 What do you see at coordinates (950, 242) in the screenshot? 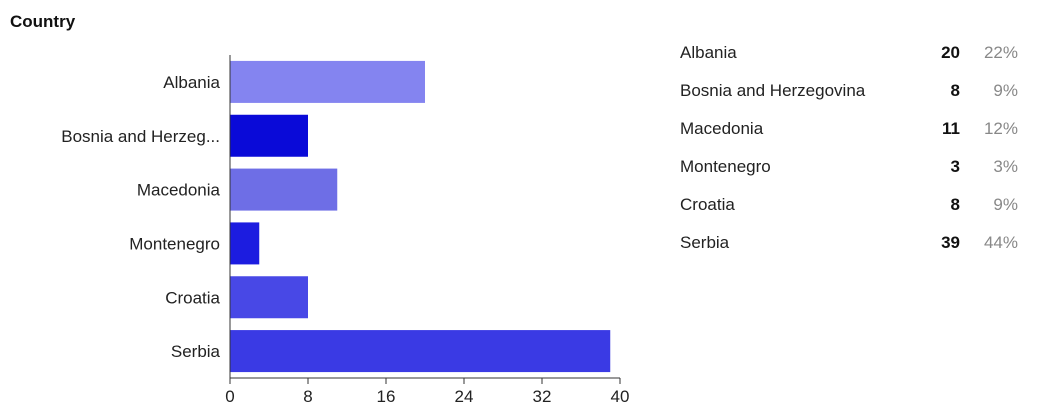
I see `summary-count: 39` at bounding box center [950, 242].